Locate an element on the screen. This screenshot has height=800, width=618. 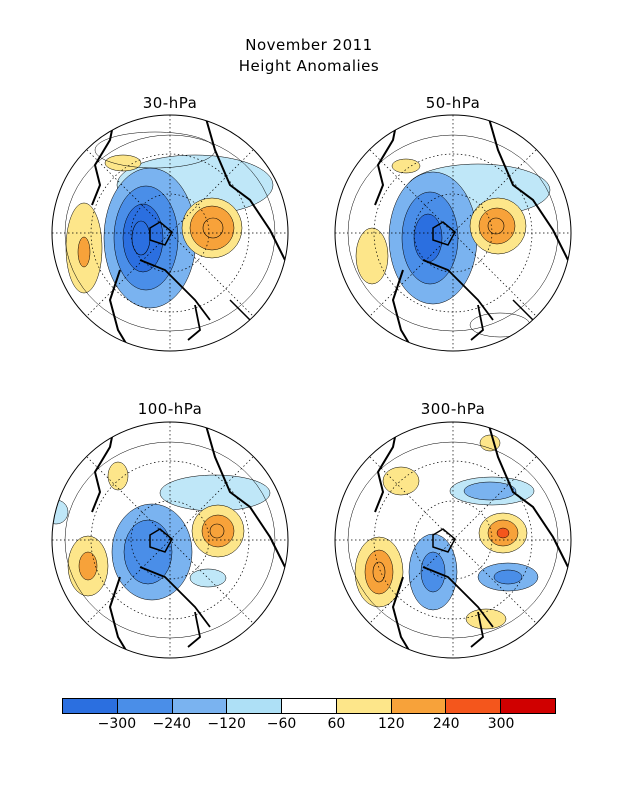
figure-title: November 2011 is located at coordinates (309, 45).